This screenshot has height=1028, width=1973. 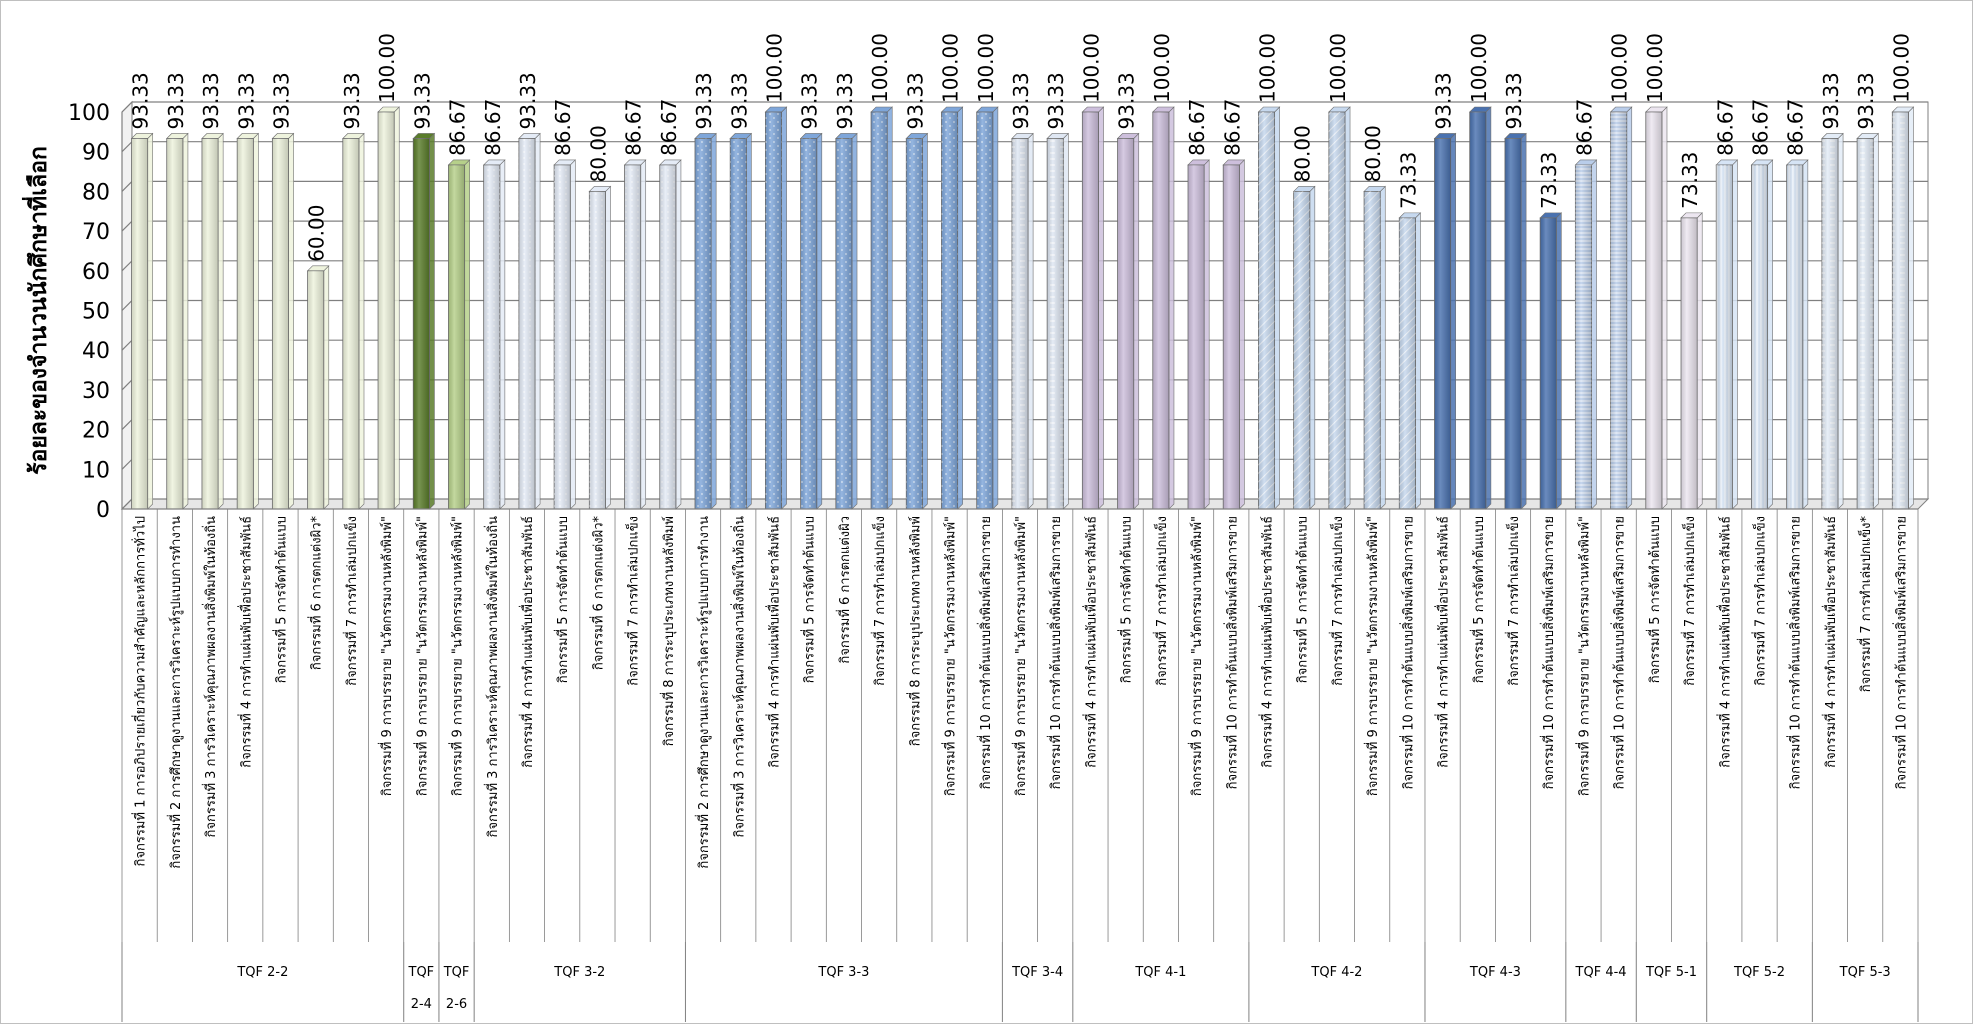 What do you see at coordinates (36, 310) in the screenshot?
I see `y-axis-title: ร้อยละของจำนวนนักศึกษาที่เลือก` at bounding box center [36, 310].